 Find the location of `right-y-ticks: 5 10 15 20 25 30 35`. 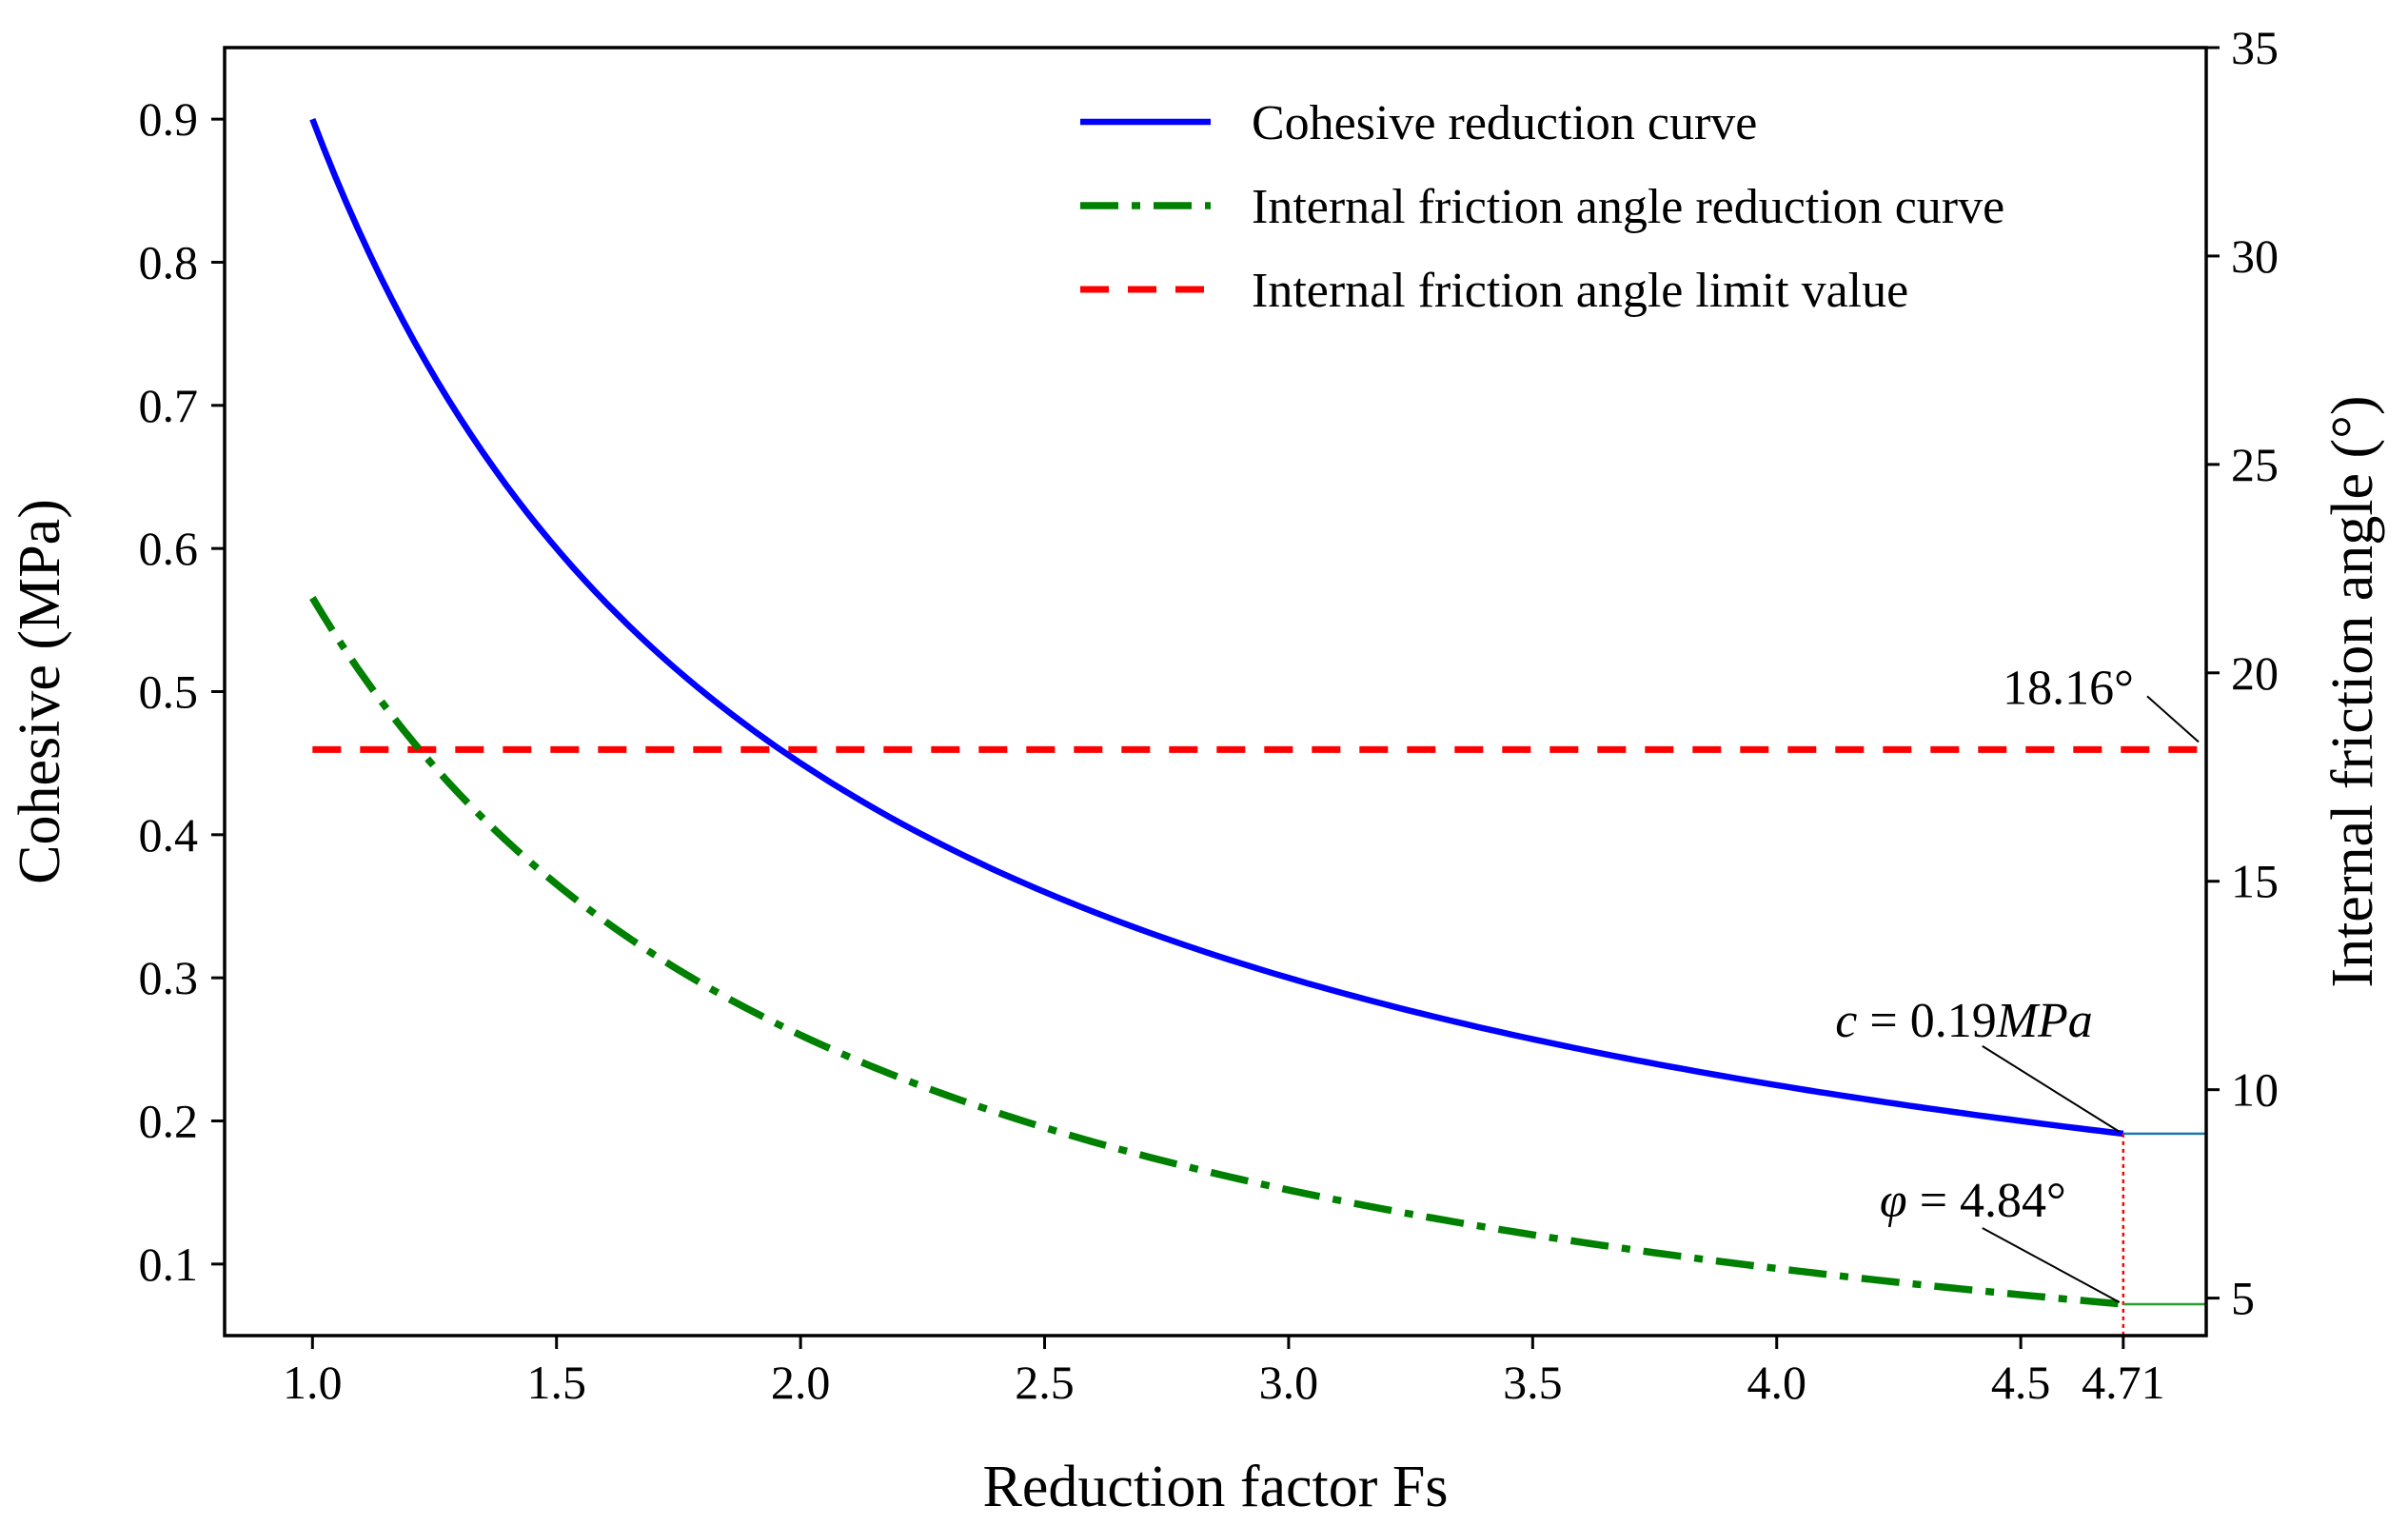

right-y-ticks: 5 10 15 20 25 30 35 is located at coordinates (2242, 673).